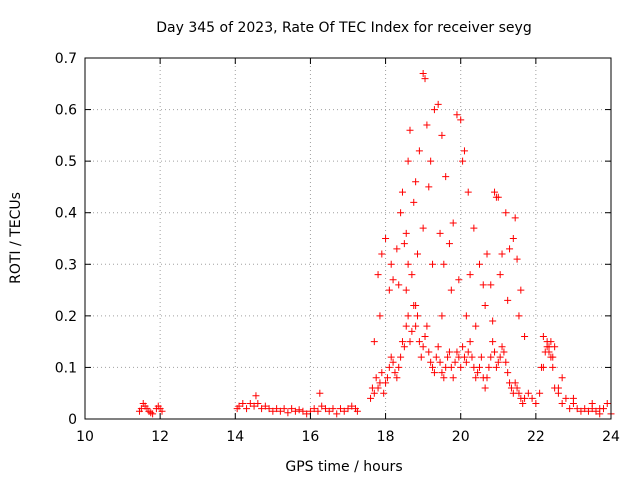 The height and width of the screenshot is (480, 640). I want to click on x-tick-label: 20, so click(461, 437).